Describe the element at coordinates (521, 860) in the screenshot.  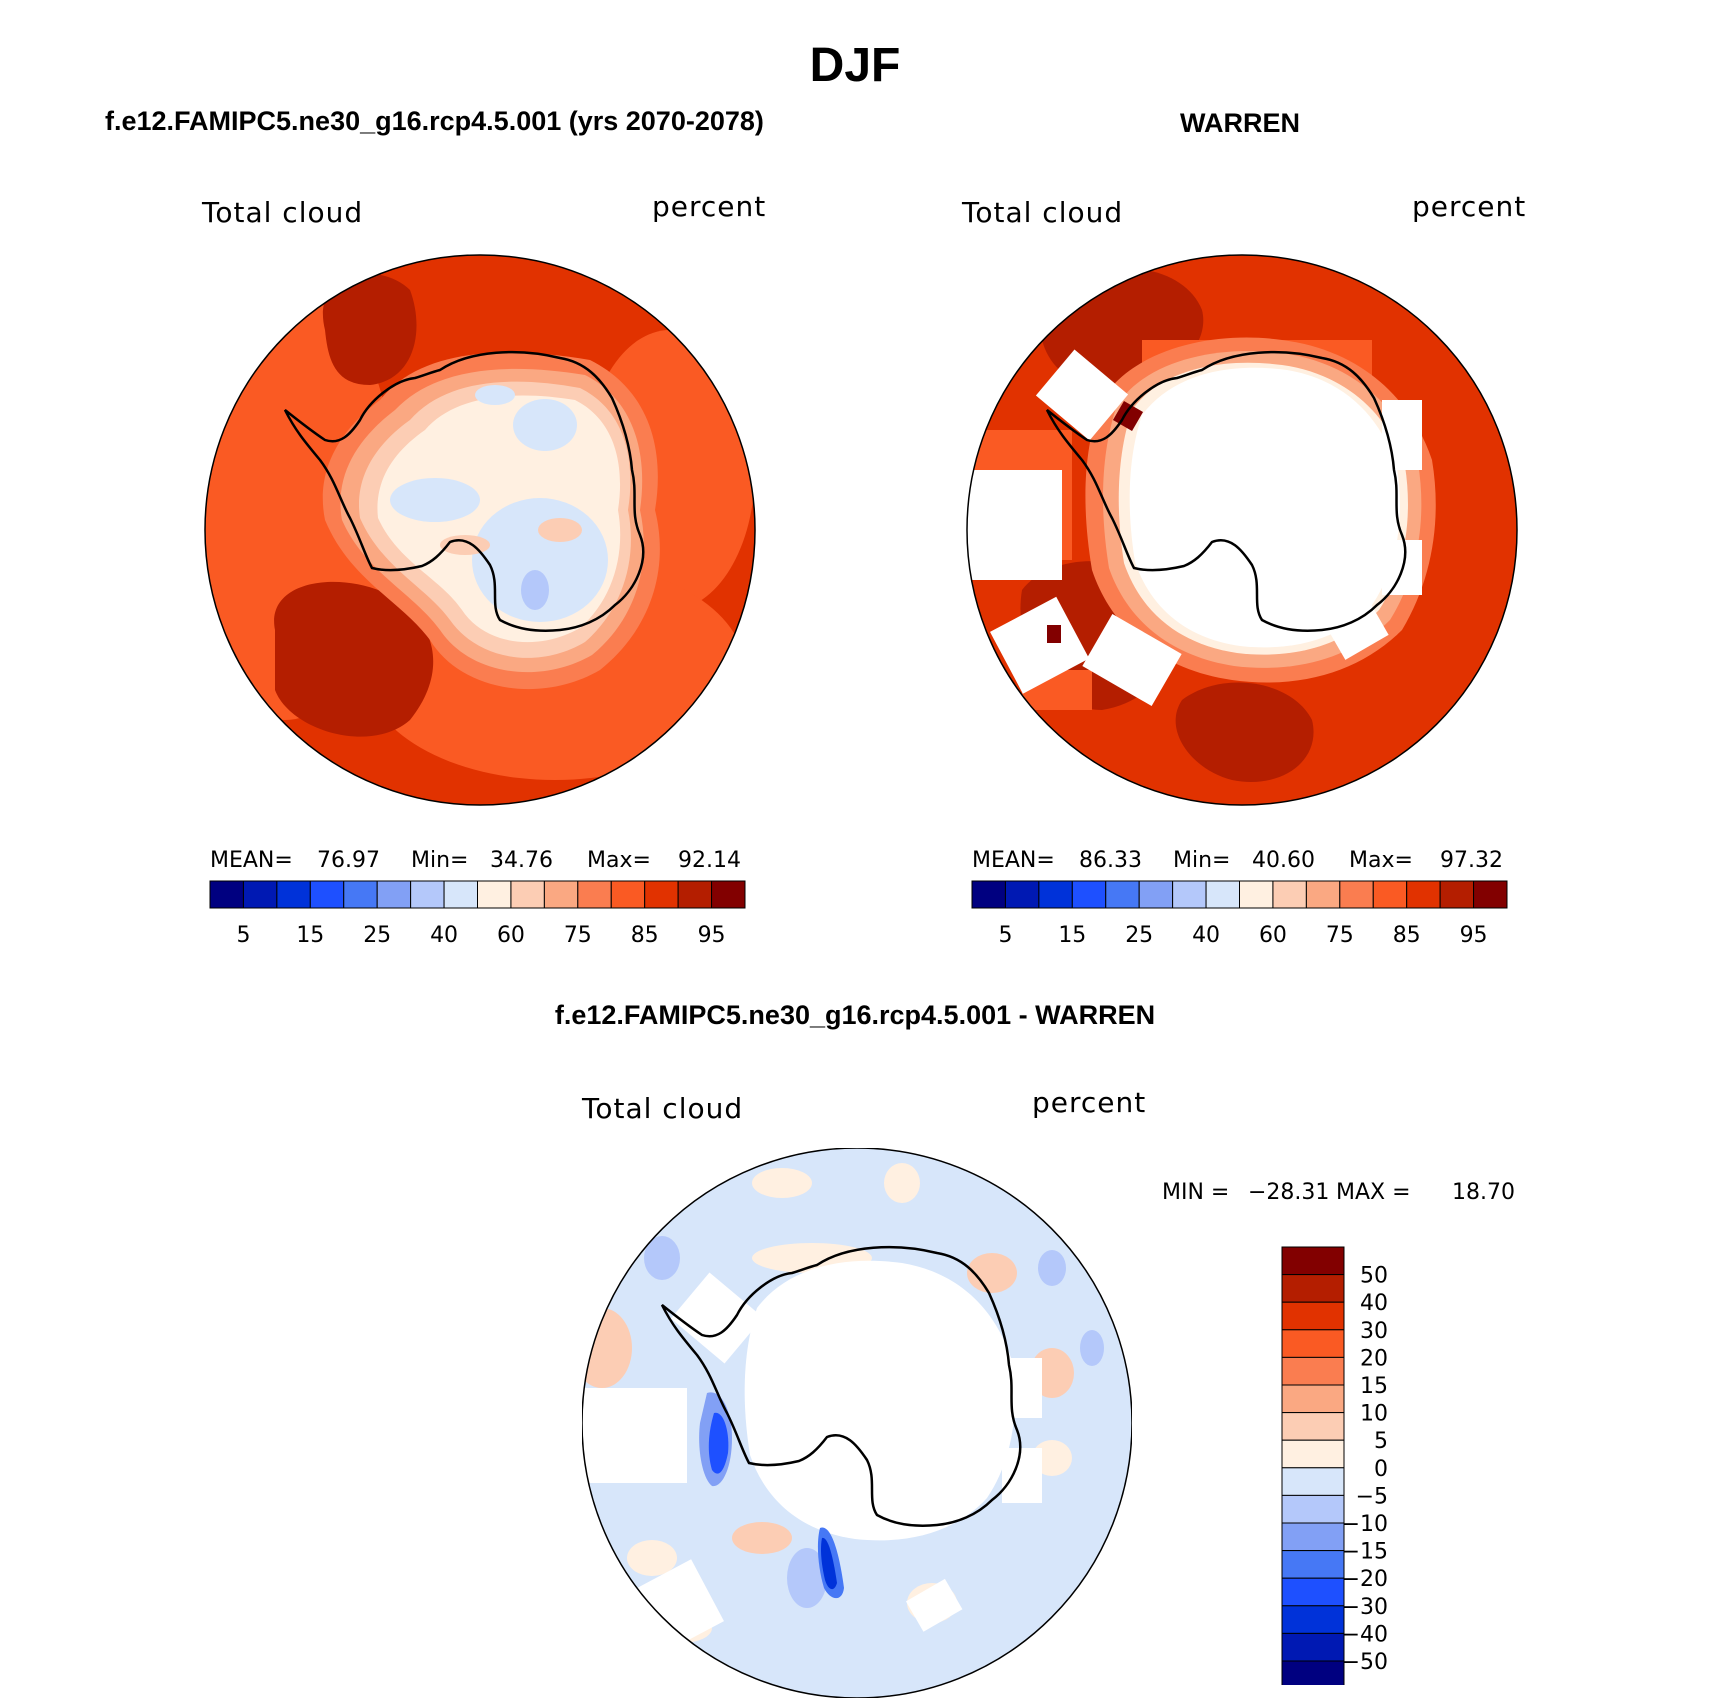
I see `panel1-min-value: 34.76` at that location.